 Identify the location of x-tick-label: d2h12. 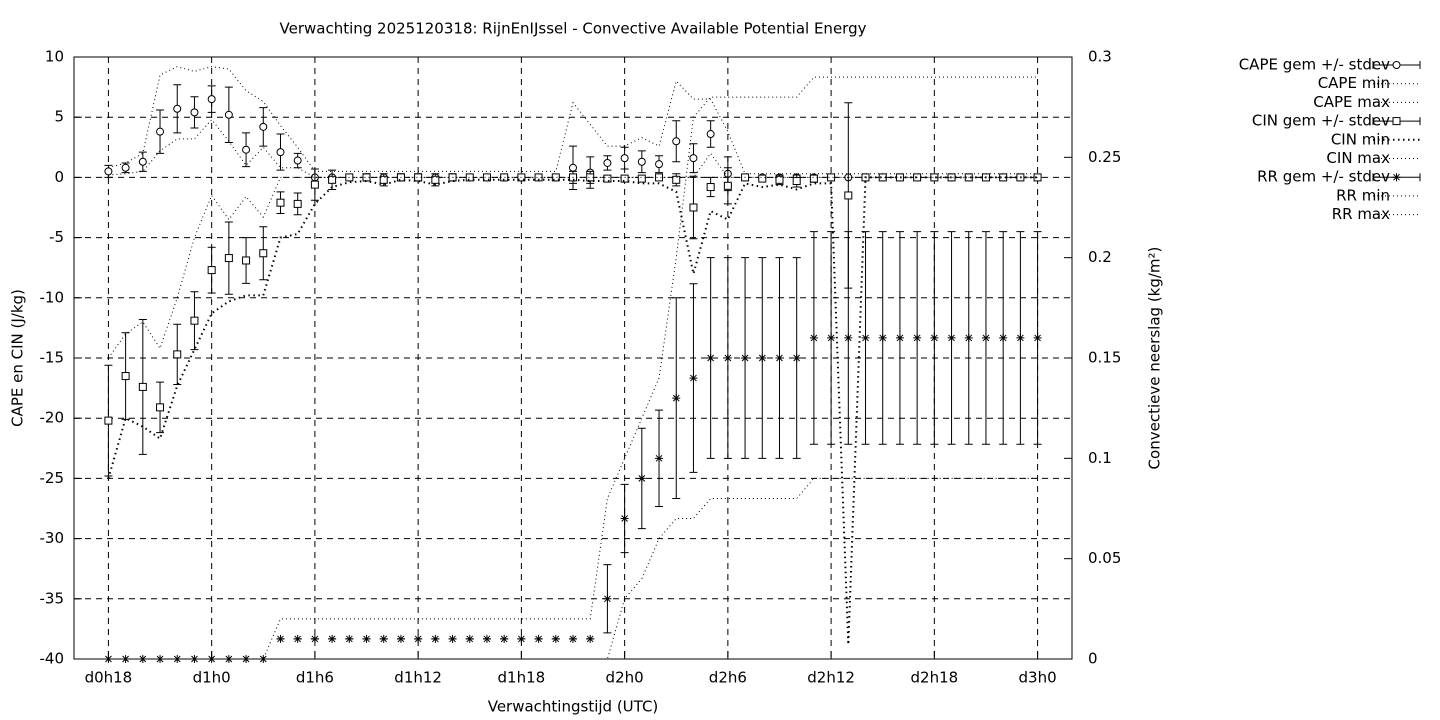
(831, 678).